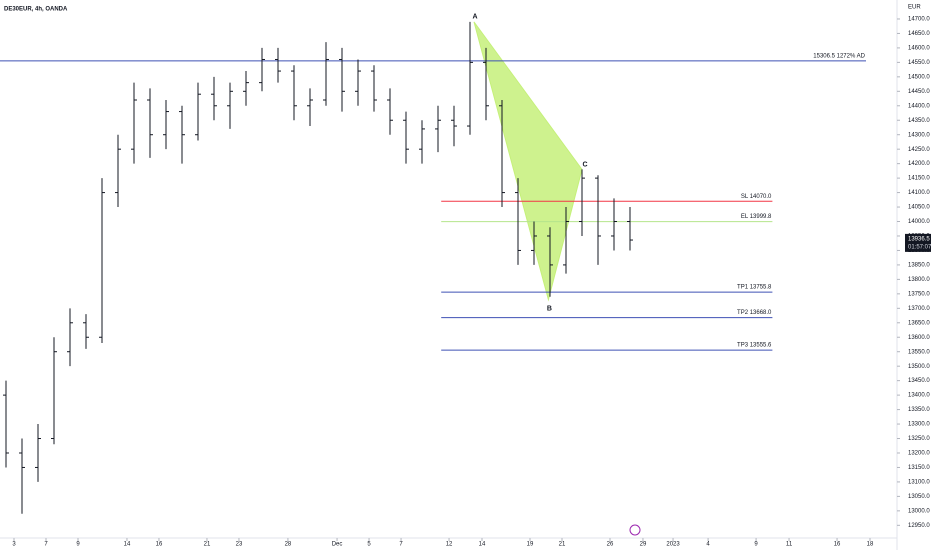 The height and width of the screenshot is (550, 932). Describe the element at coordinates (919, 367) in the screenshot. I see `y-tick-label: 13500.0` at that location.